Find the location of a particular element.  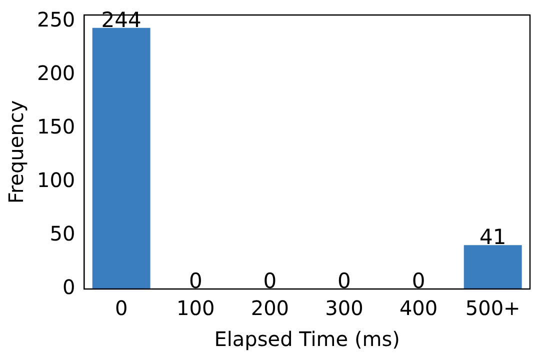

x-tick-label: 100 is located at coordinates (195, 308).